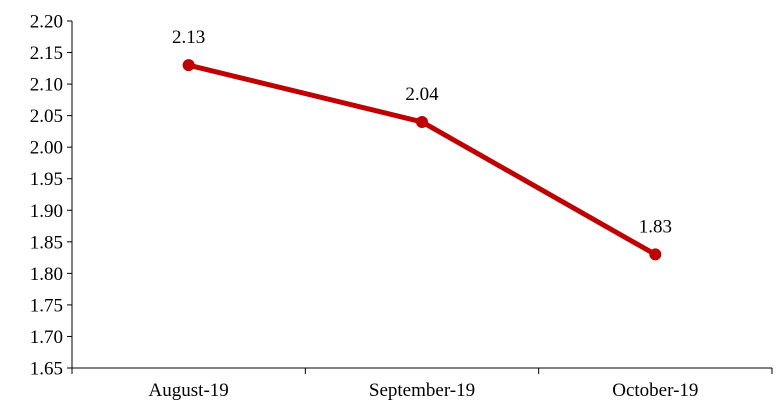  What do you see at coordinates (46, 179) in the screenshot?
I see `y-tick-label: 1.95` at bounding box center [46, 179].